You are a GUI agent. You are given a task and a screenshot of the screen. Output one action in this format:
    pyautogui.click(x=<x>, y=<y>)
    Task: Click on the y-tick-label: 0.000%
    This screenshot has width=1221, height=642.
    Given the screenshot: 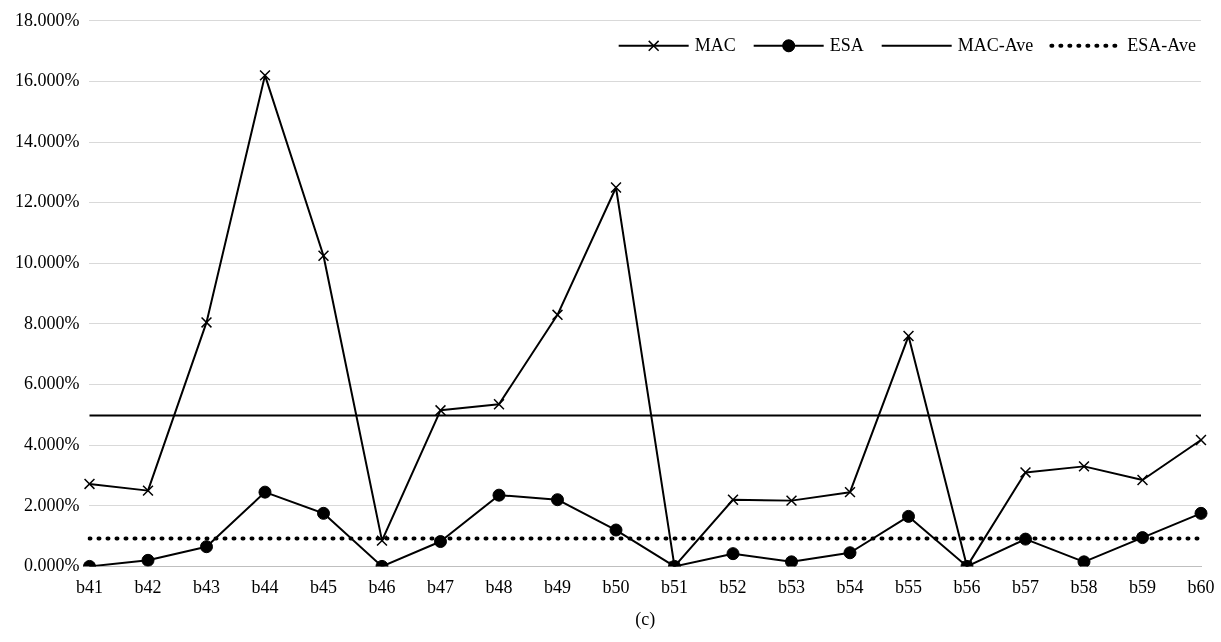 What is the action you would take?
    pyautogui.click(x=51, y=565)
    